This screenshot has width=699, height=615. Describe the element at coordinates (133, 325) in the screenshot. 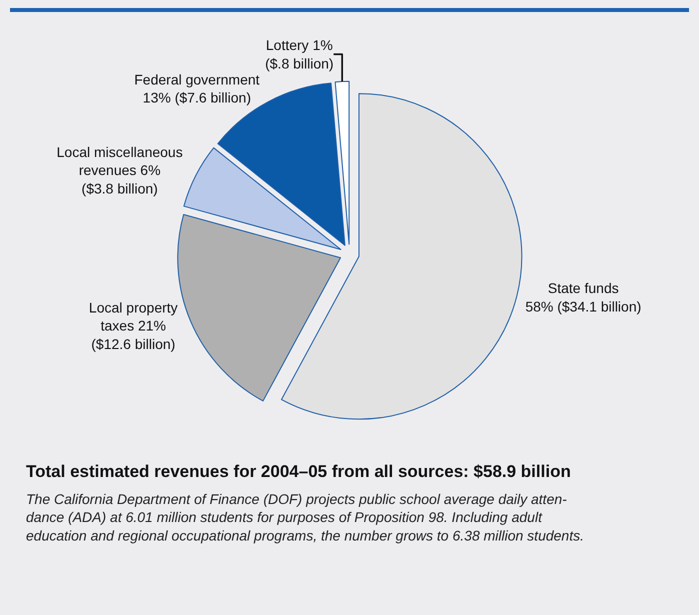

I see `slice-label: Local property taxes 21% ($12.6 billion)` at that location.